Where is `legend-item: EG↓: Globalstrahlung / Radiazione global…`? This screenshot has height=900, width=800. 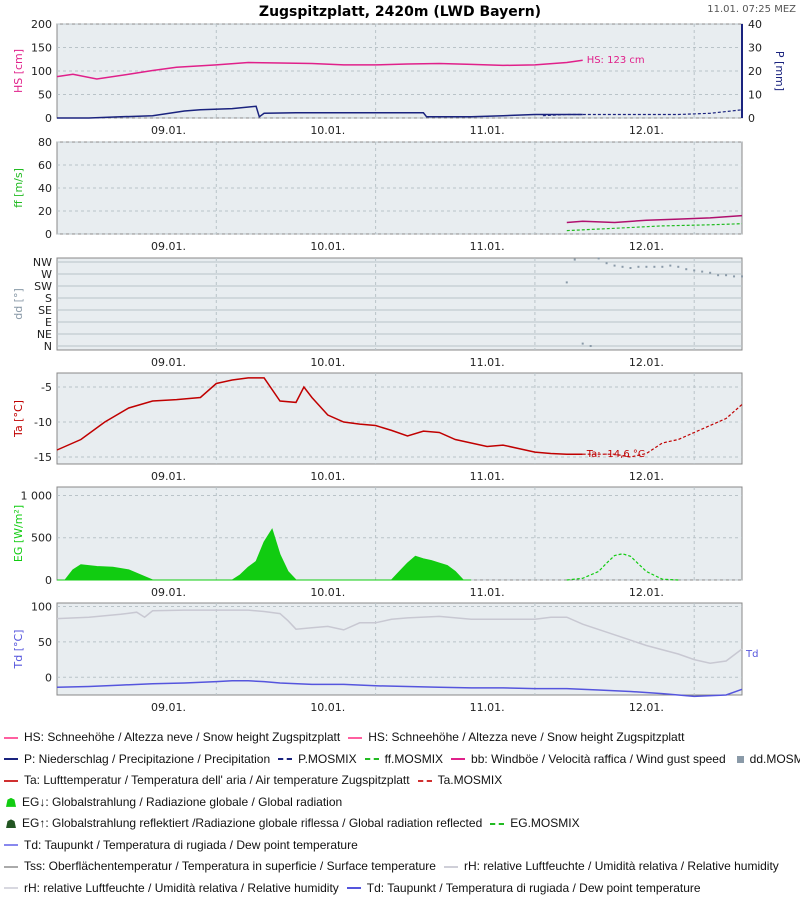 legend-item: EG↓: Globalstrahlung / Radiazione global… is located at coordinates (173, 802).